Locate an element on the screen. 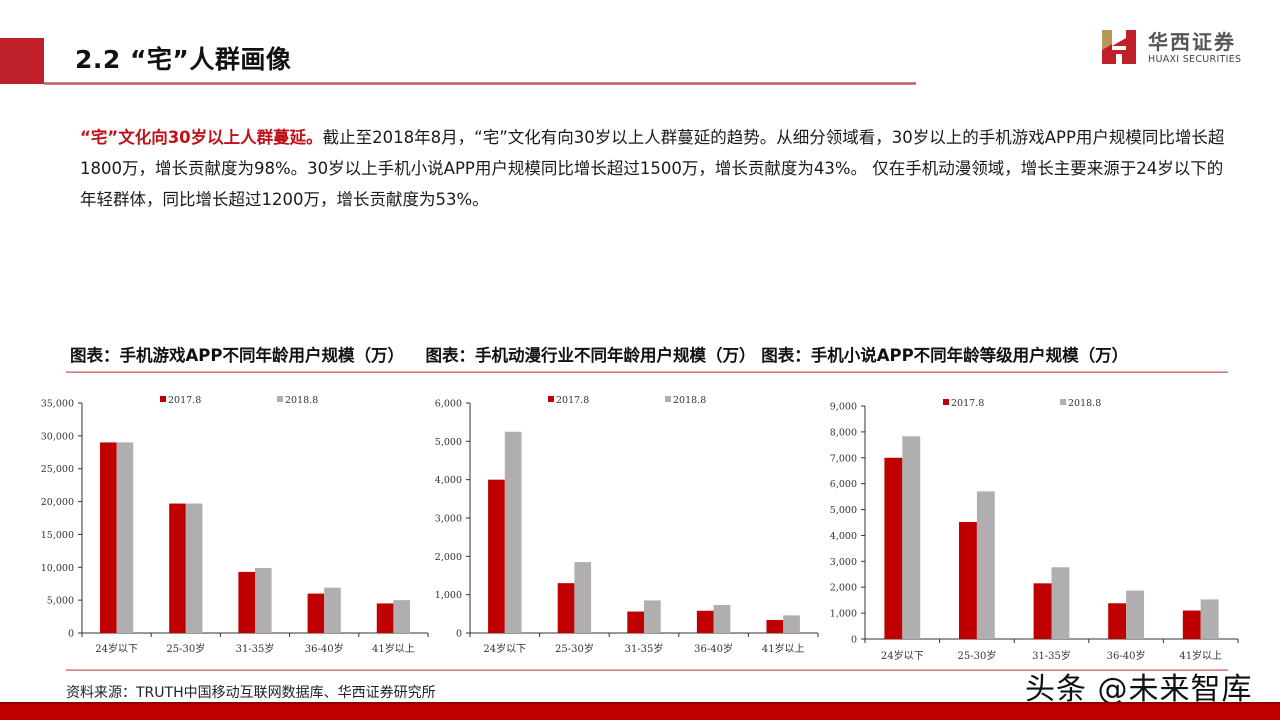  watermark: 头条 @未来智库 is located at coordinates (1139, 689).